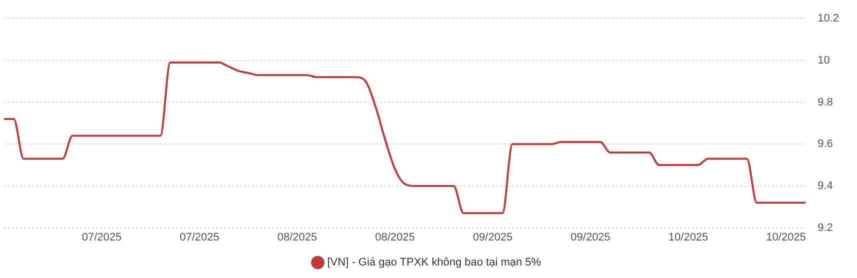 The image size is (857, 278). What do you see at coordinates (829, 18) in the screenshot?
I see `y-tick-label: 10.2` at bounding box center [829, 18].